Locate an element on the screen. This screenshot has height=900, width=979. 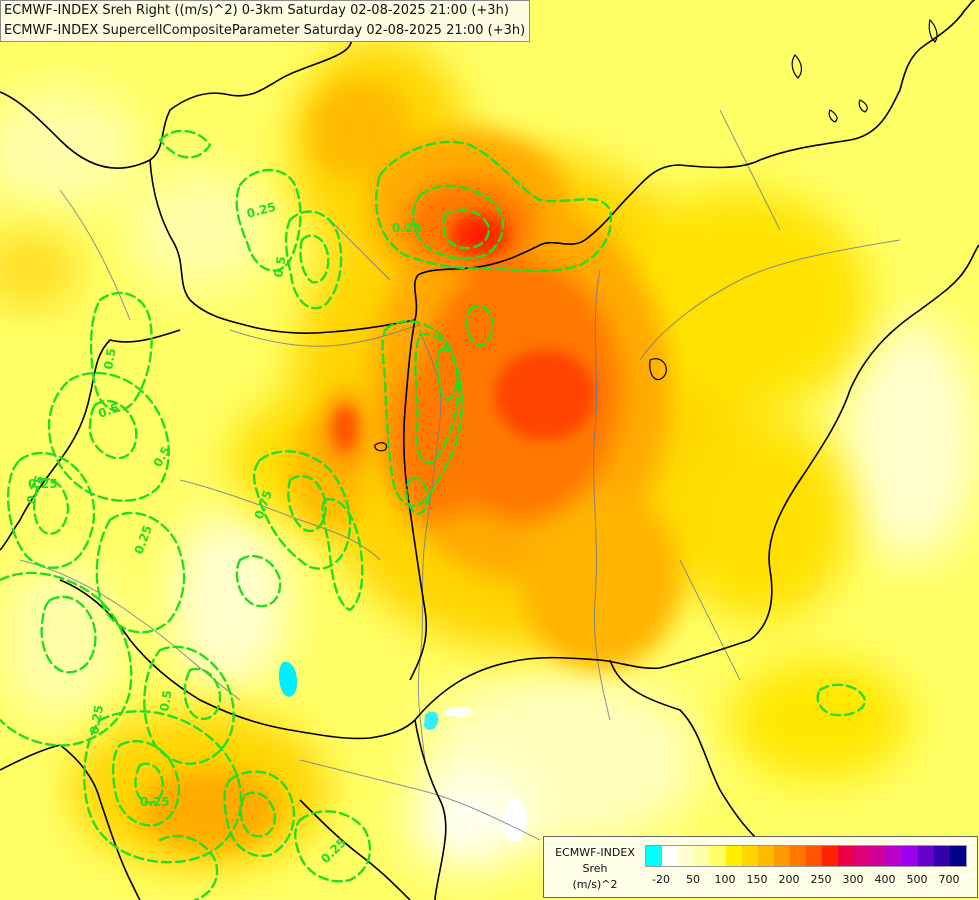
legend-tick-label: 500 is located at coordinates (917, 879).